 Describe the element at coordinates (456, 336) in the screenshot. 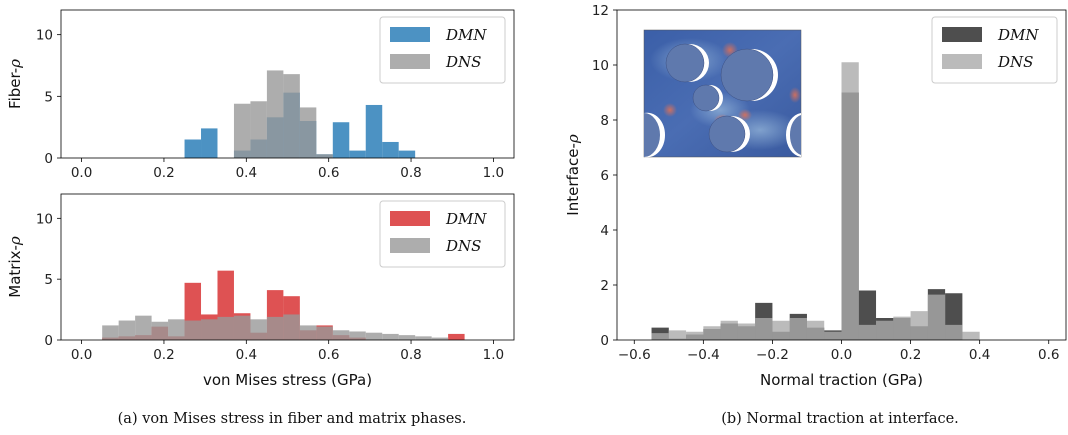

I see `matrix-dmn-bar` at that location.